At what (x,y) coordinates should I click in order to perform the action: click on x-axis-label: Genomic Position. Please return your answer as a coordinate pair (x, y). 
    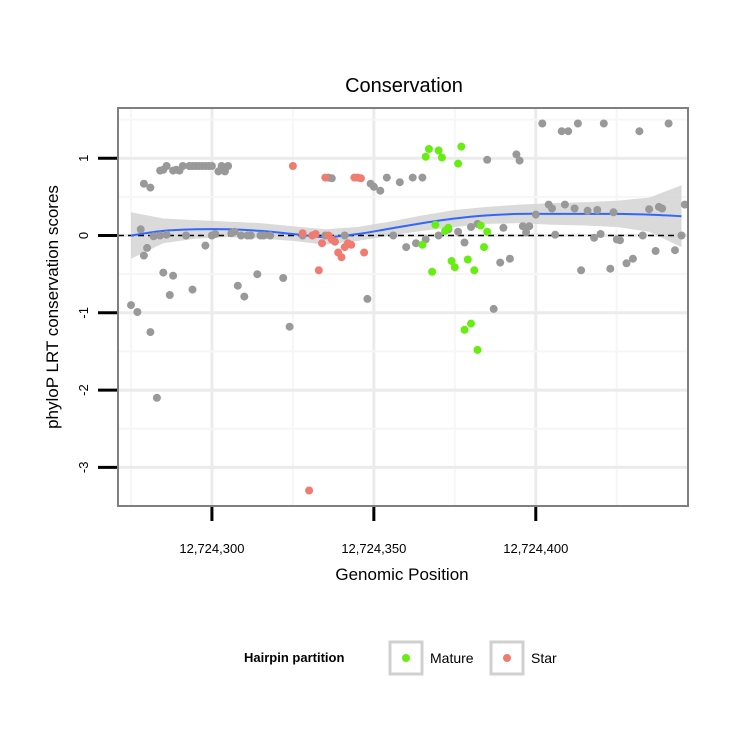
    Looking at the image, I should click on (401, 574).